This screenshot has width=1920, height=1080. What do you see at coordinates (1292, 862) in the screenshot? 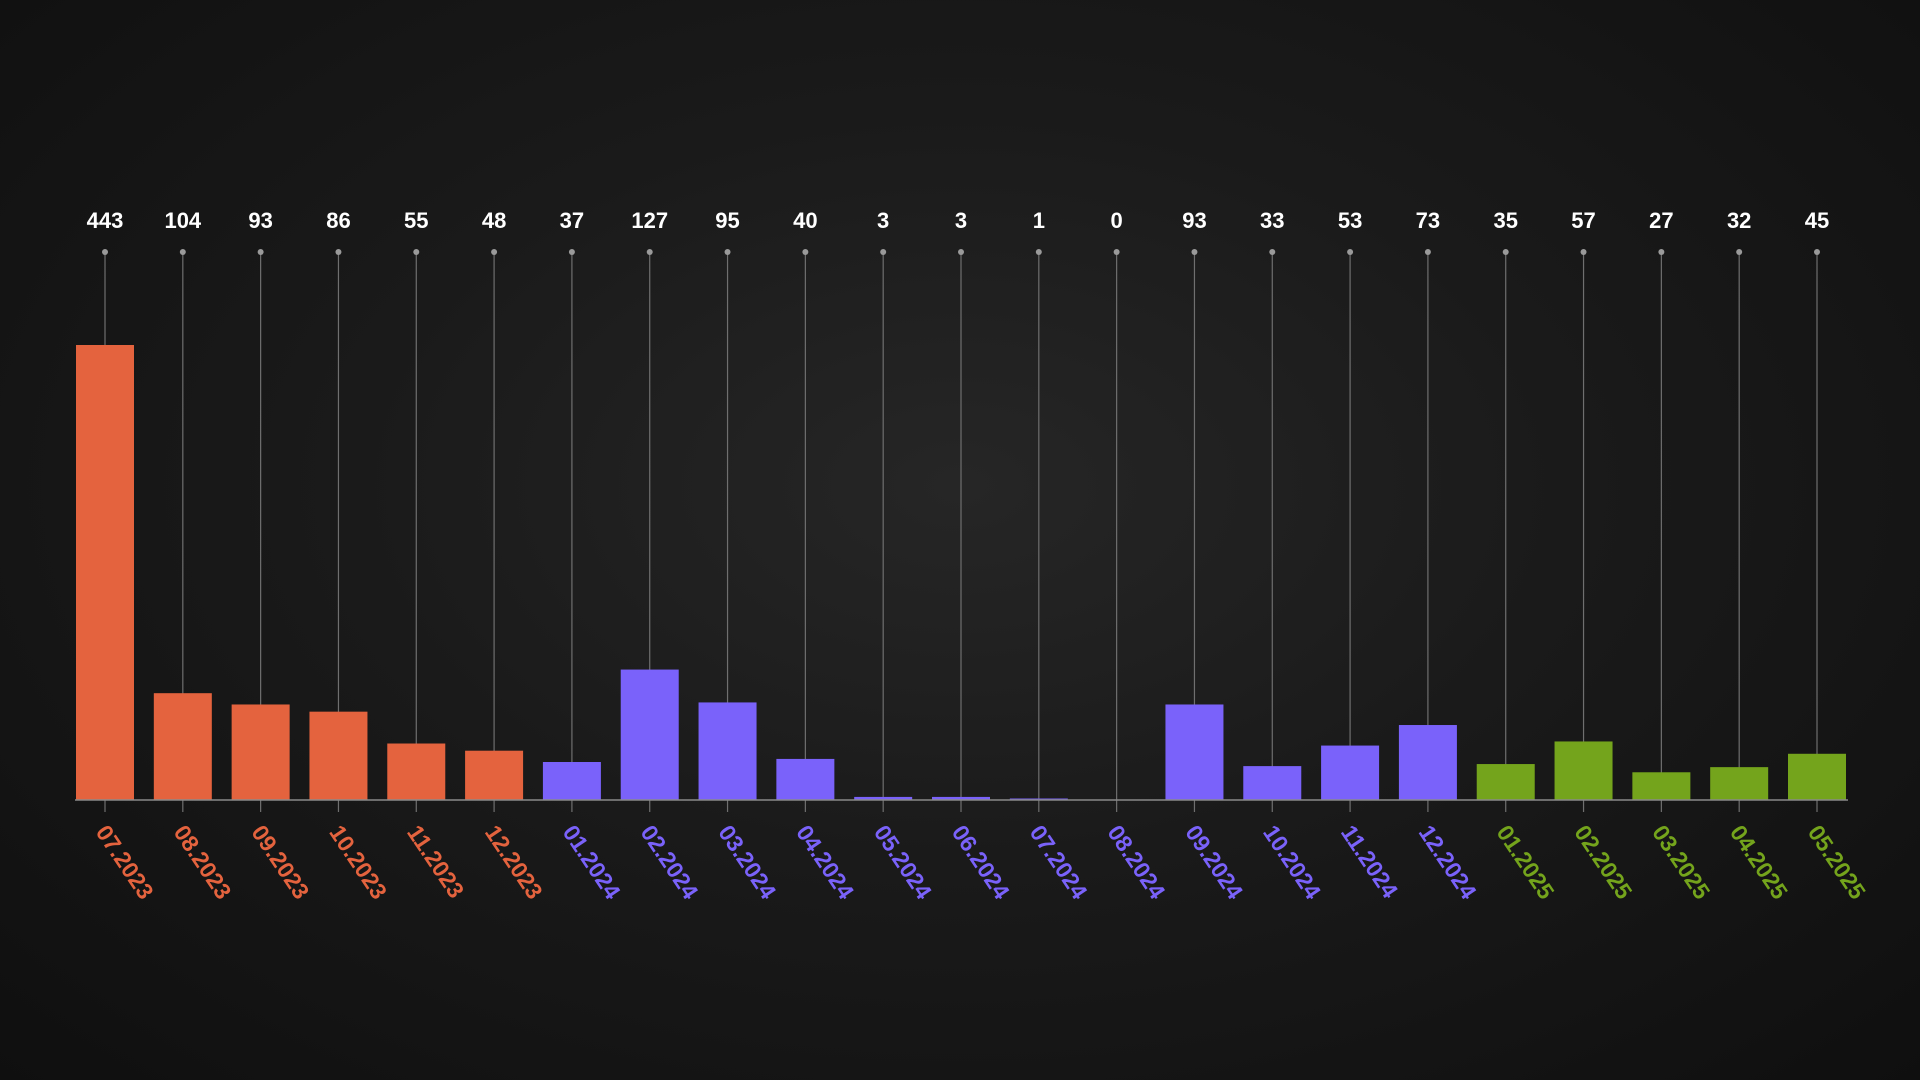
I see `category-label: 10.2024` at bounding box center [1292, 862].